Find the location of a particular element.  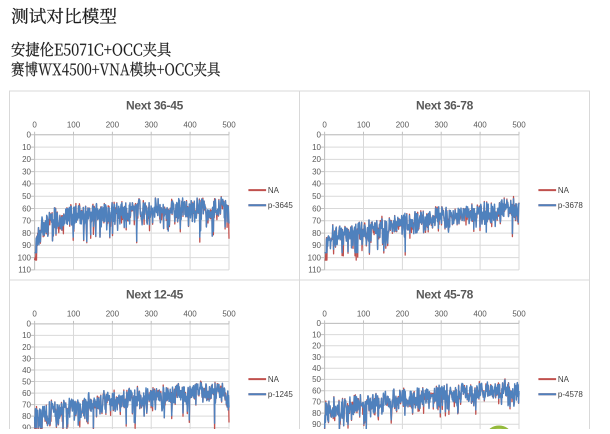

svg-text: Next 36-45 is located at coordinates (155, 106).